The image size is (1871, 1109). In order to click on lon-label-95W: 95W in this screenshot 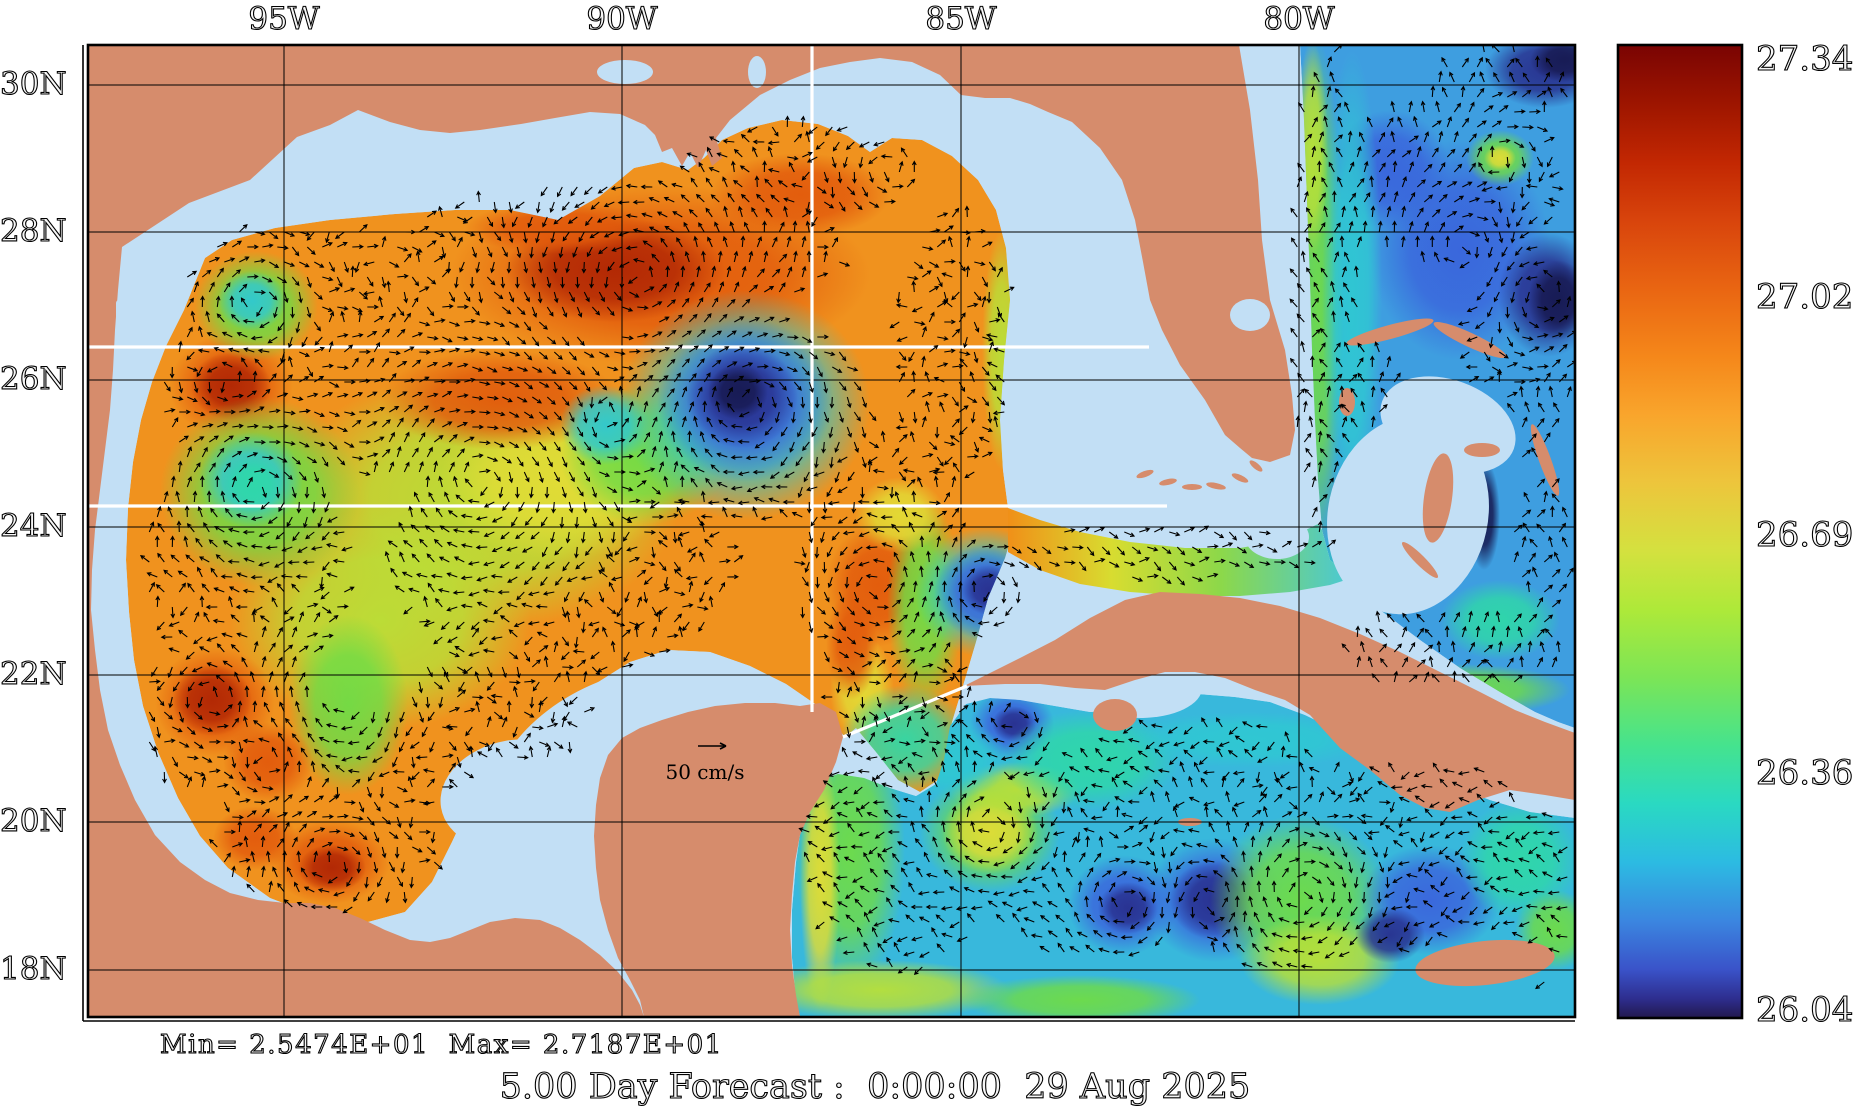, I will do `click(284, 19)`.